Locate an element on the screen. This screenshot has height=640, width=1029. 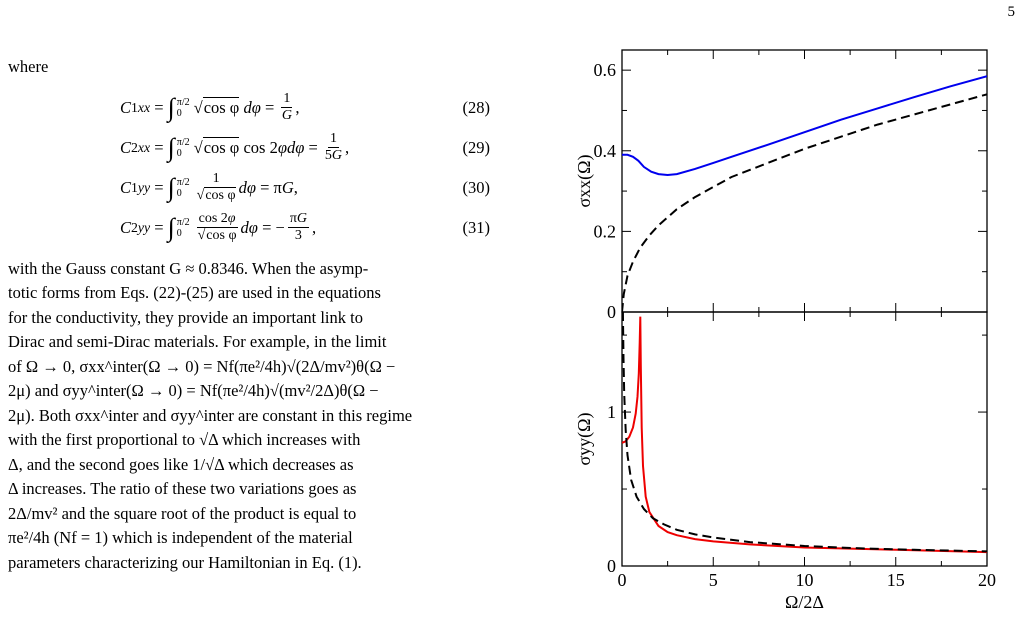
equation-29: C 2 xx = ∫ π/2 0 √cos φ cos 2 φdφ = 1 5G, (29) is located at coordinates (305, 147).